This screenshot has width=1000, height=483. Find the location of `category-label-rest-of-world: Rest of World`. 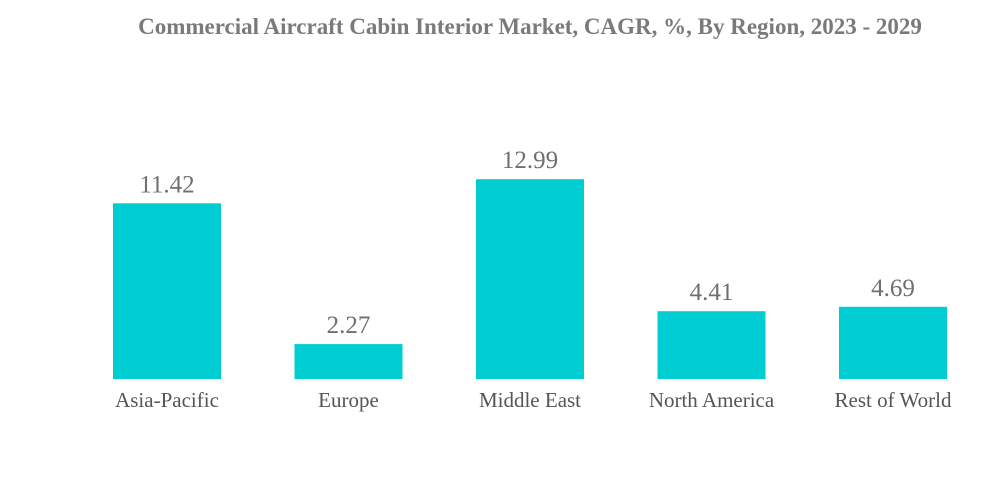

category-label-rest-of-world: Rest of World is located at coordinates (893, 400).